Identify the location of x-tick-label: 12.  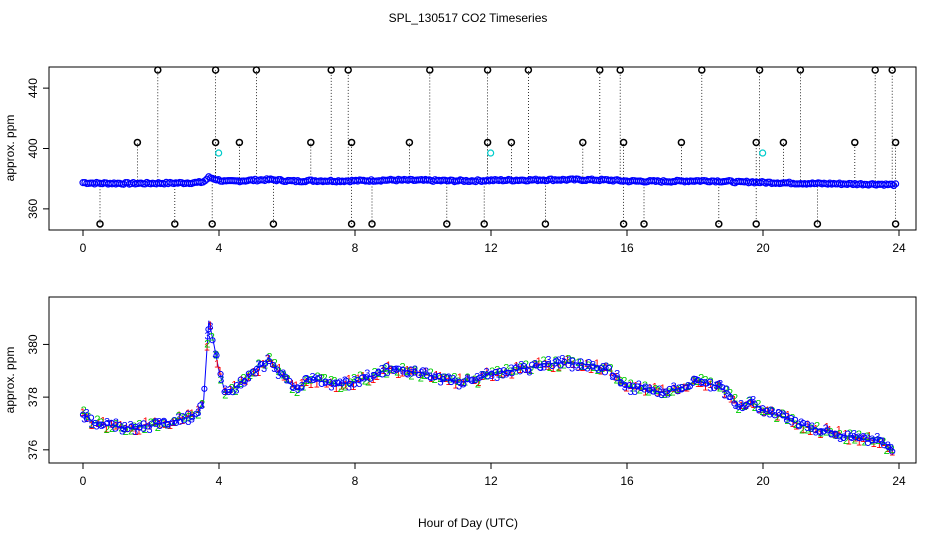
(491, 481).